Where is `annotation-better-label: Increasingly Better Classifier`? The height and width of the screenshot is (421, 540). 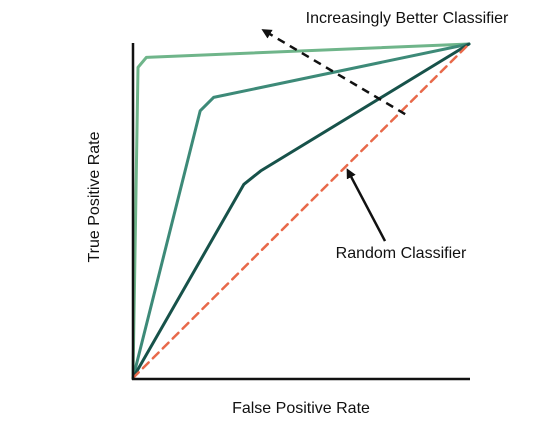
annotation-better-label: Increasingly Better Classifier is located at coordinates (407, 18).